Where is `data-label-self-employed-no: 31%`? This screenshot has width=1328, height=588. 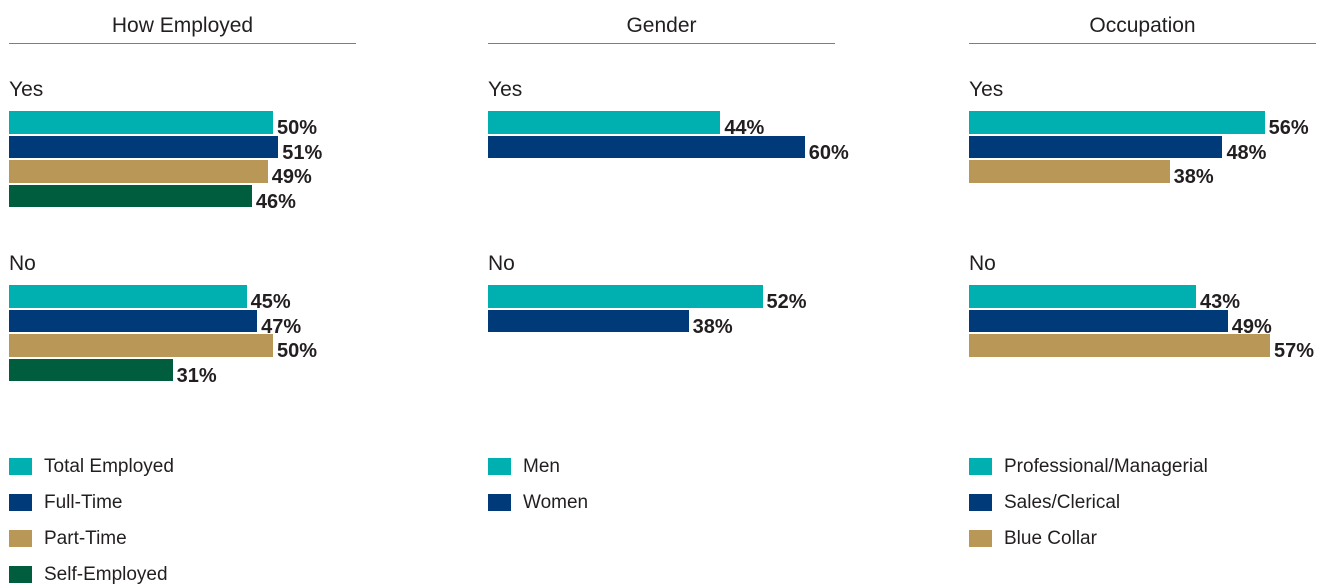 data-label-self-employed-no: 31% is located at coordinates (196, 375).